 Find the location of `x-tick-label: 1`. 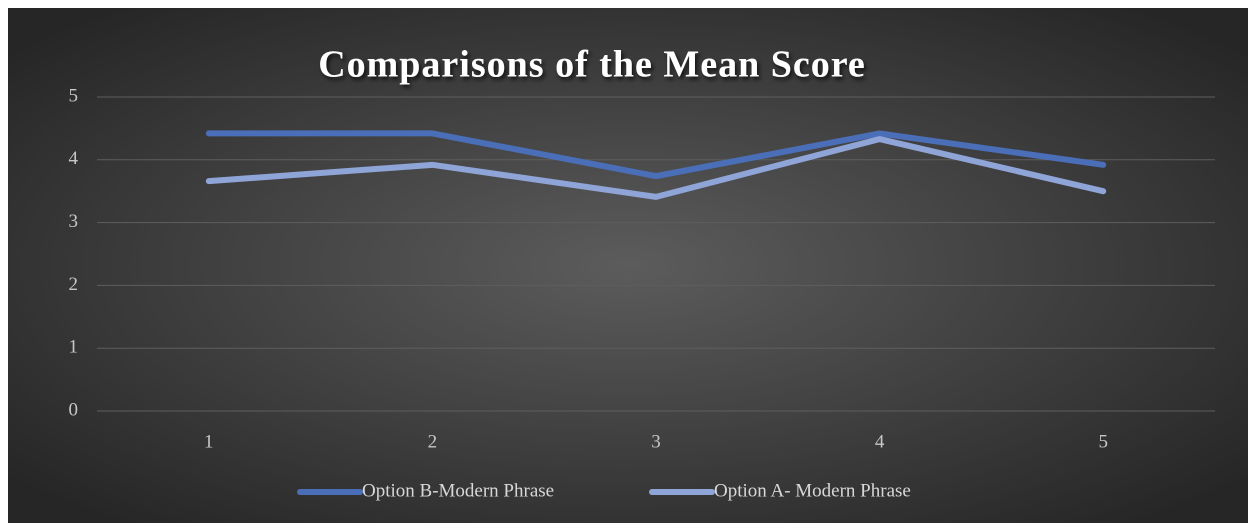

x-tick-label: 1 is located at coordinates (209, 441).